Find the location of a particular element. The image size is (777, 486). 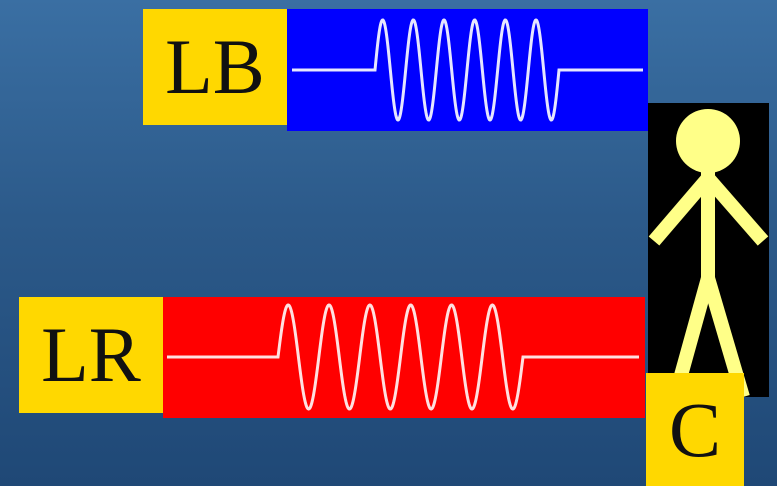

stick-figure-icon is located at coordinates (708, 254).